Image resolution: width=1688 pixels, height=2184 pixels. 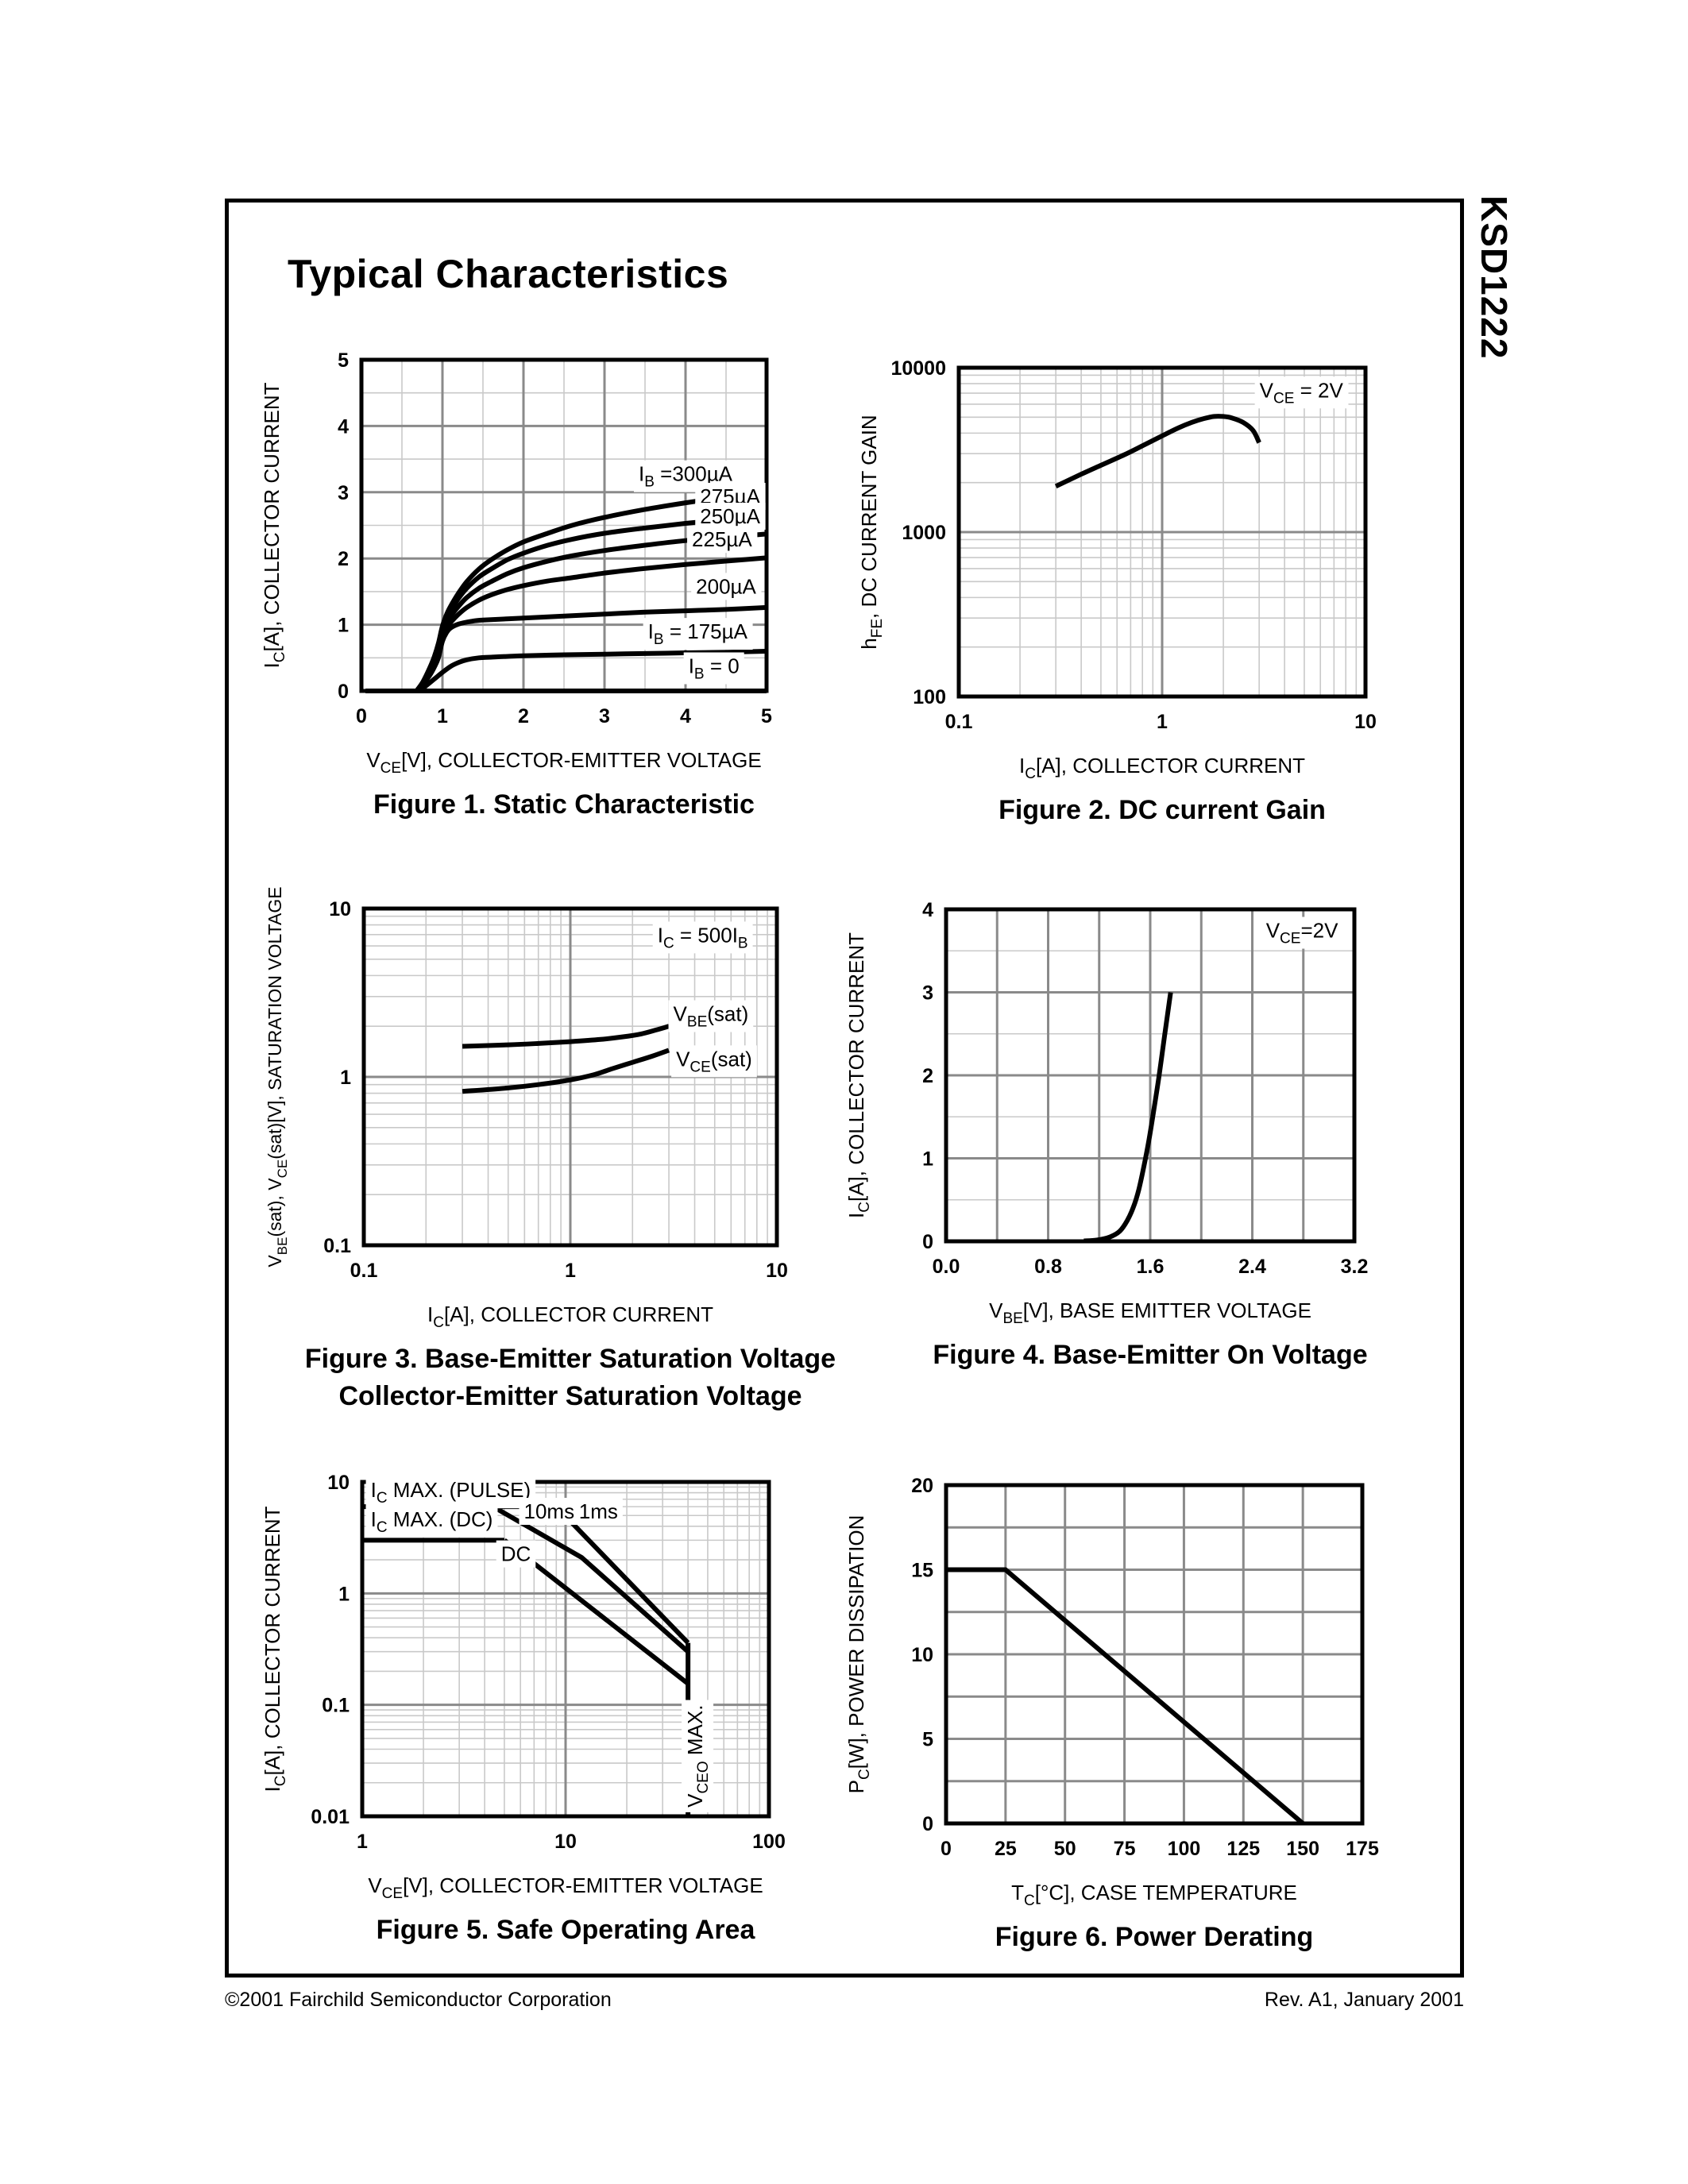 What do you see at coordinates (1154, 1895) in the screenshot?
I see `svg-text: TC[°C], CASE TEMPERATURE` at bounding box center [1154, 1895].